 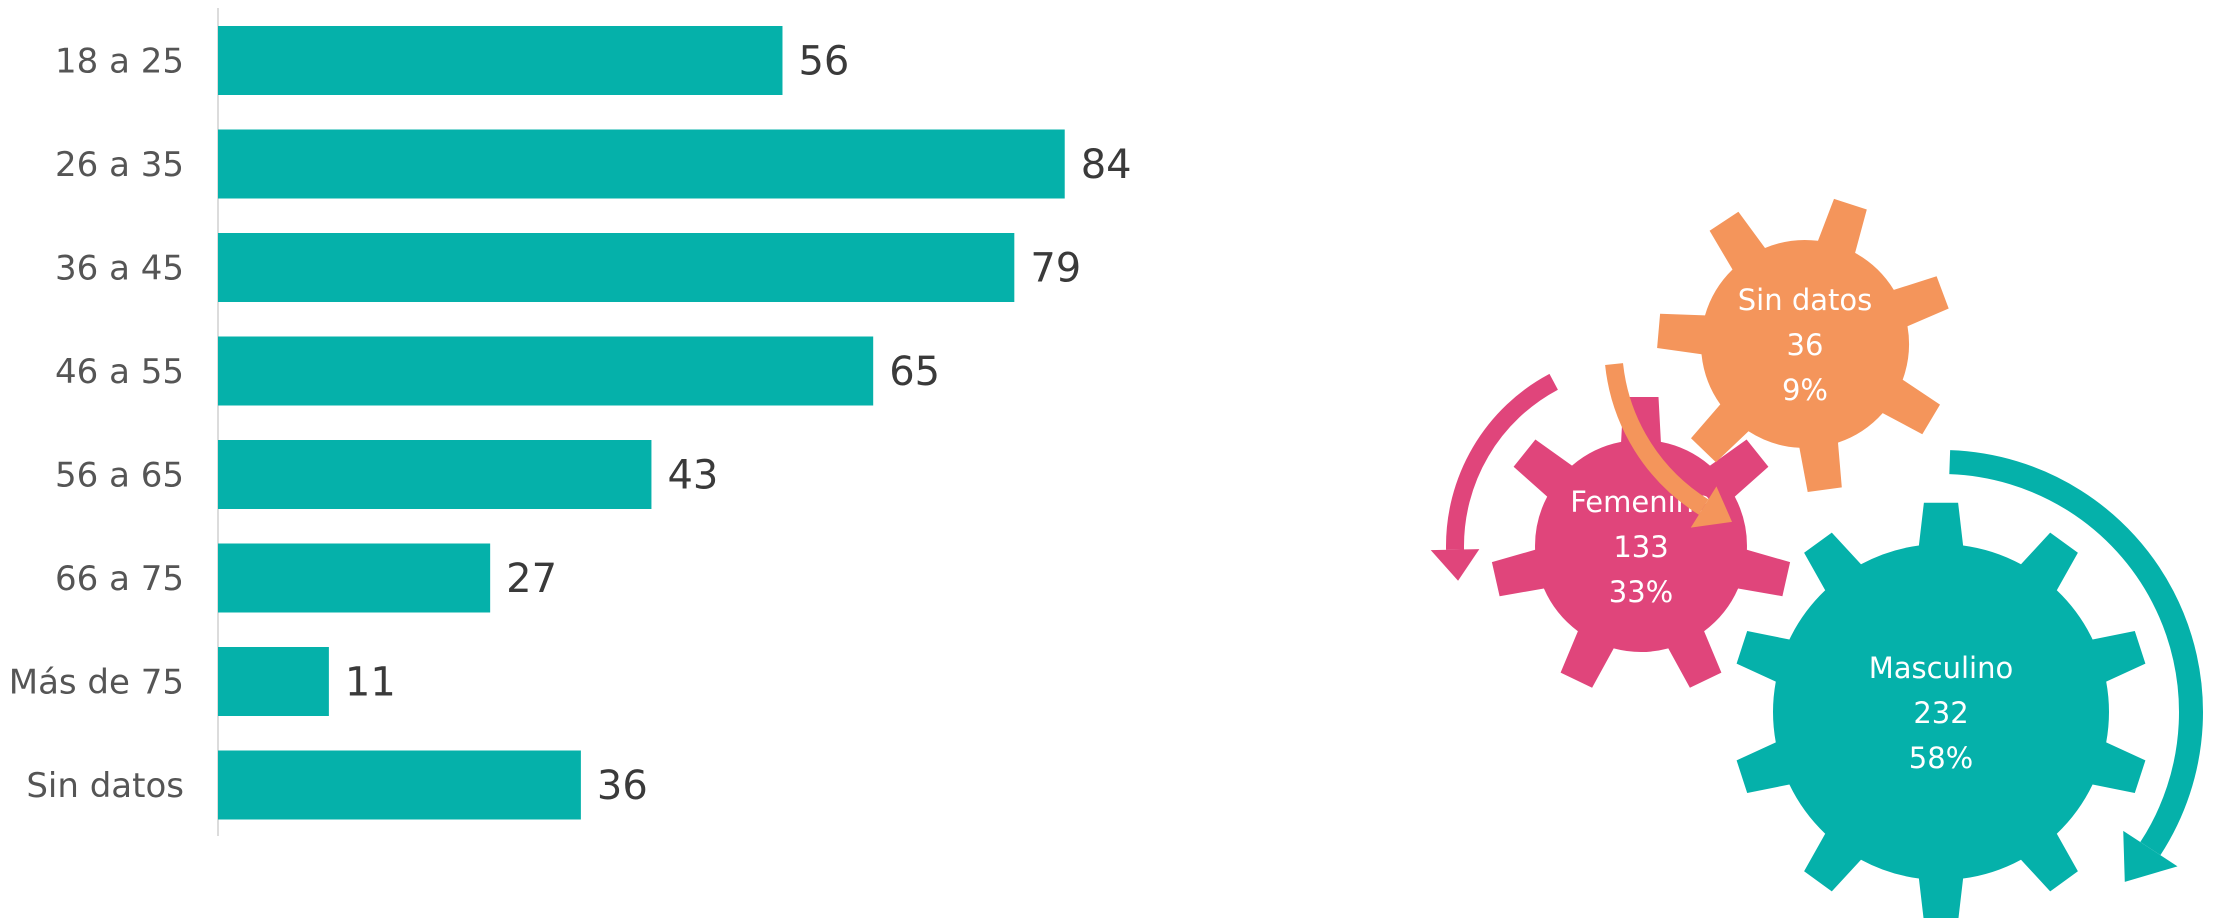 What do you see at coordinates (1941, 668) in the screenshot?
I see `masculino-gear-label: Masculino` at bounding box center [1941, 668].